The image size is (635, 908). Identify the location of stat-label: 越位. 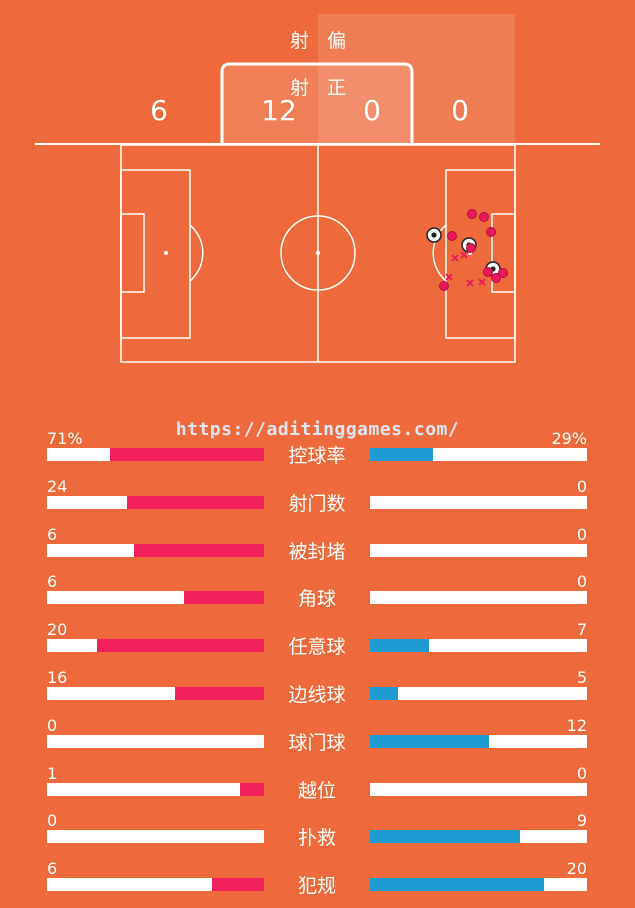
(316, 790).